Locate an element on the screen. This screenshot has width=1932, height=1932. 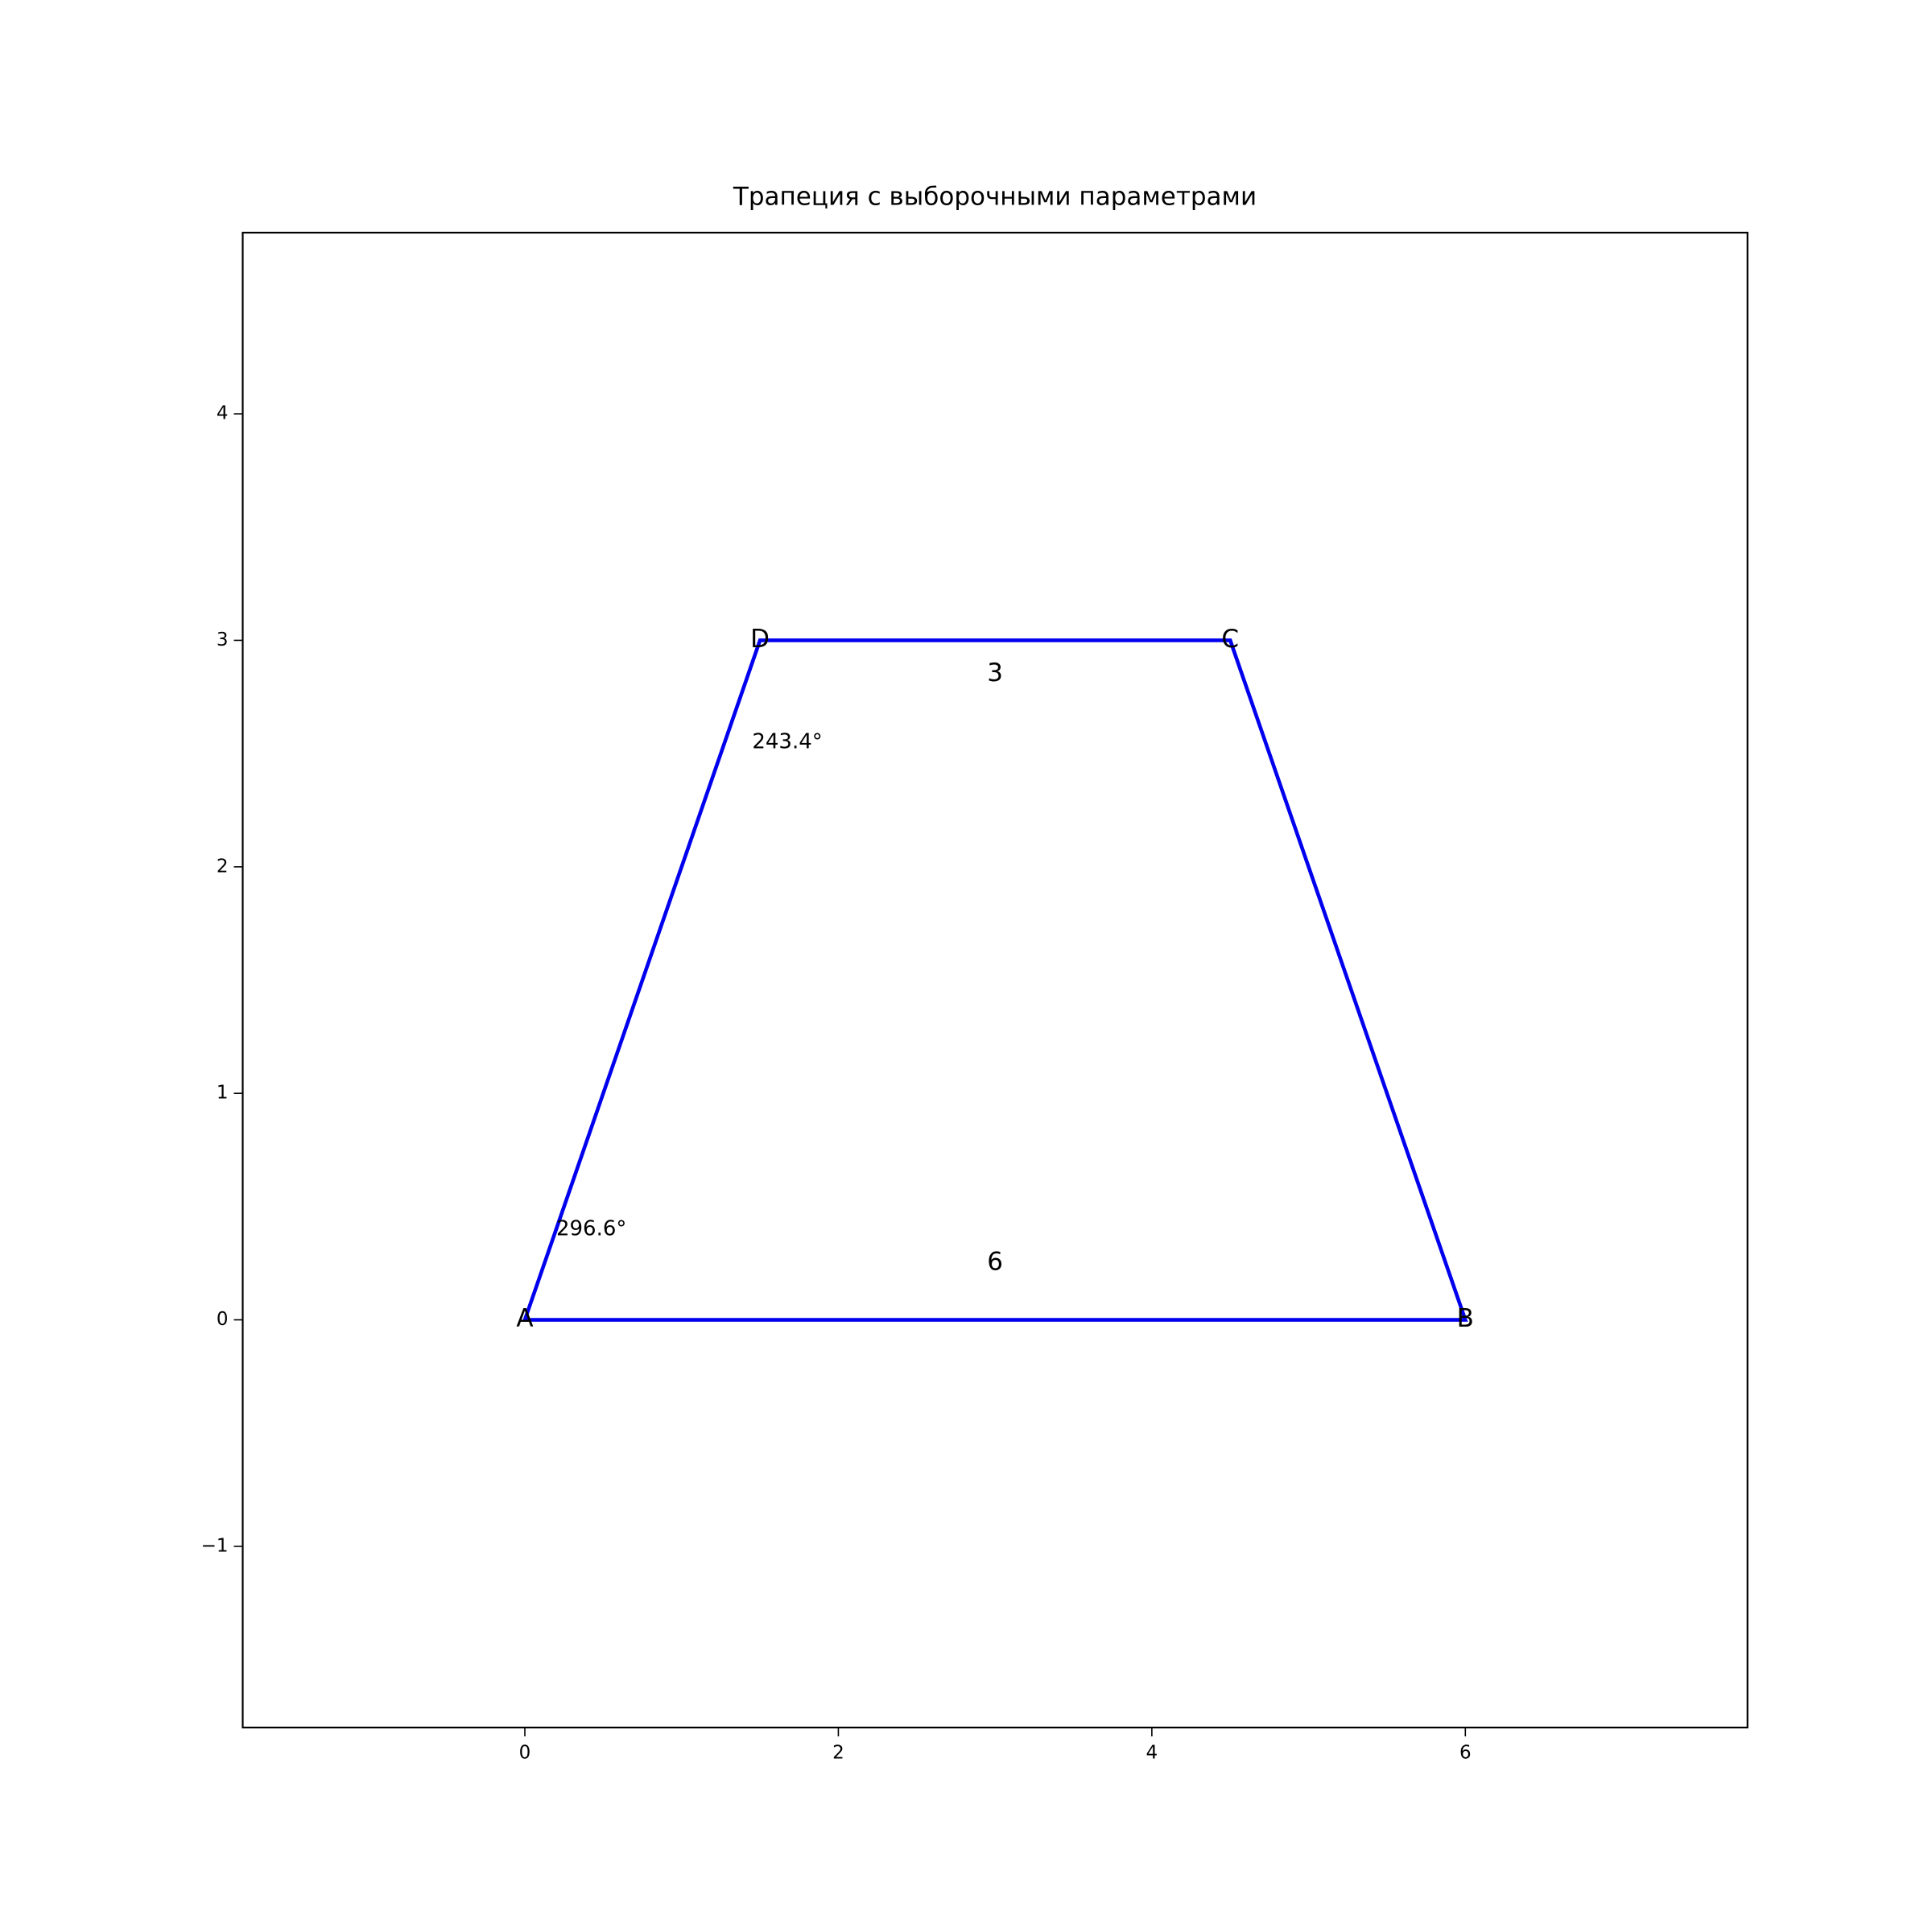
angle-label: 243.4° is located at coordinates (787, 742).